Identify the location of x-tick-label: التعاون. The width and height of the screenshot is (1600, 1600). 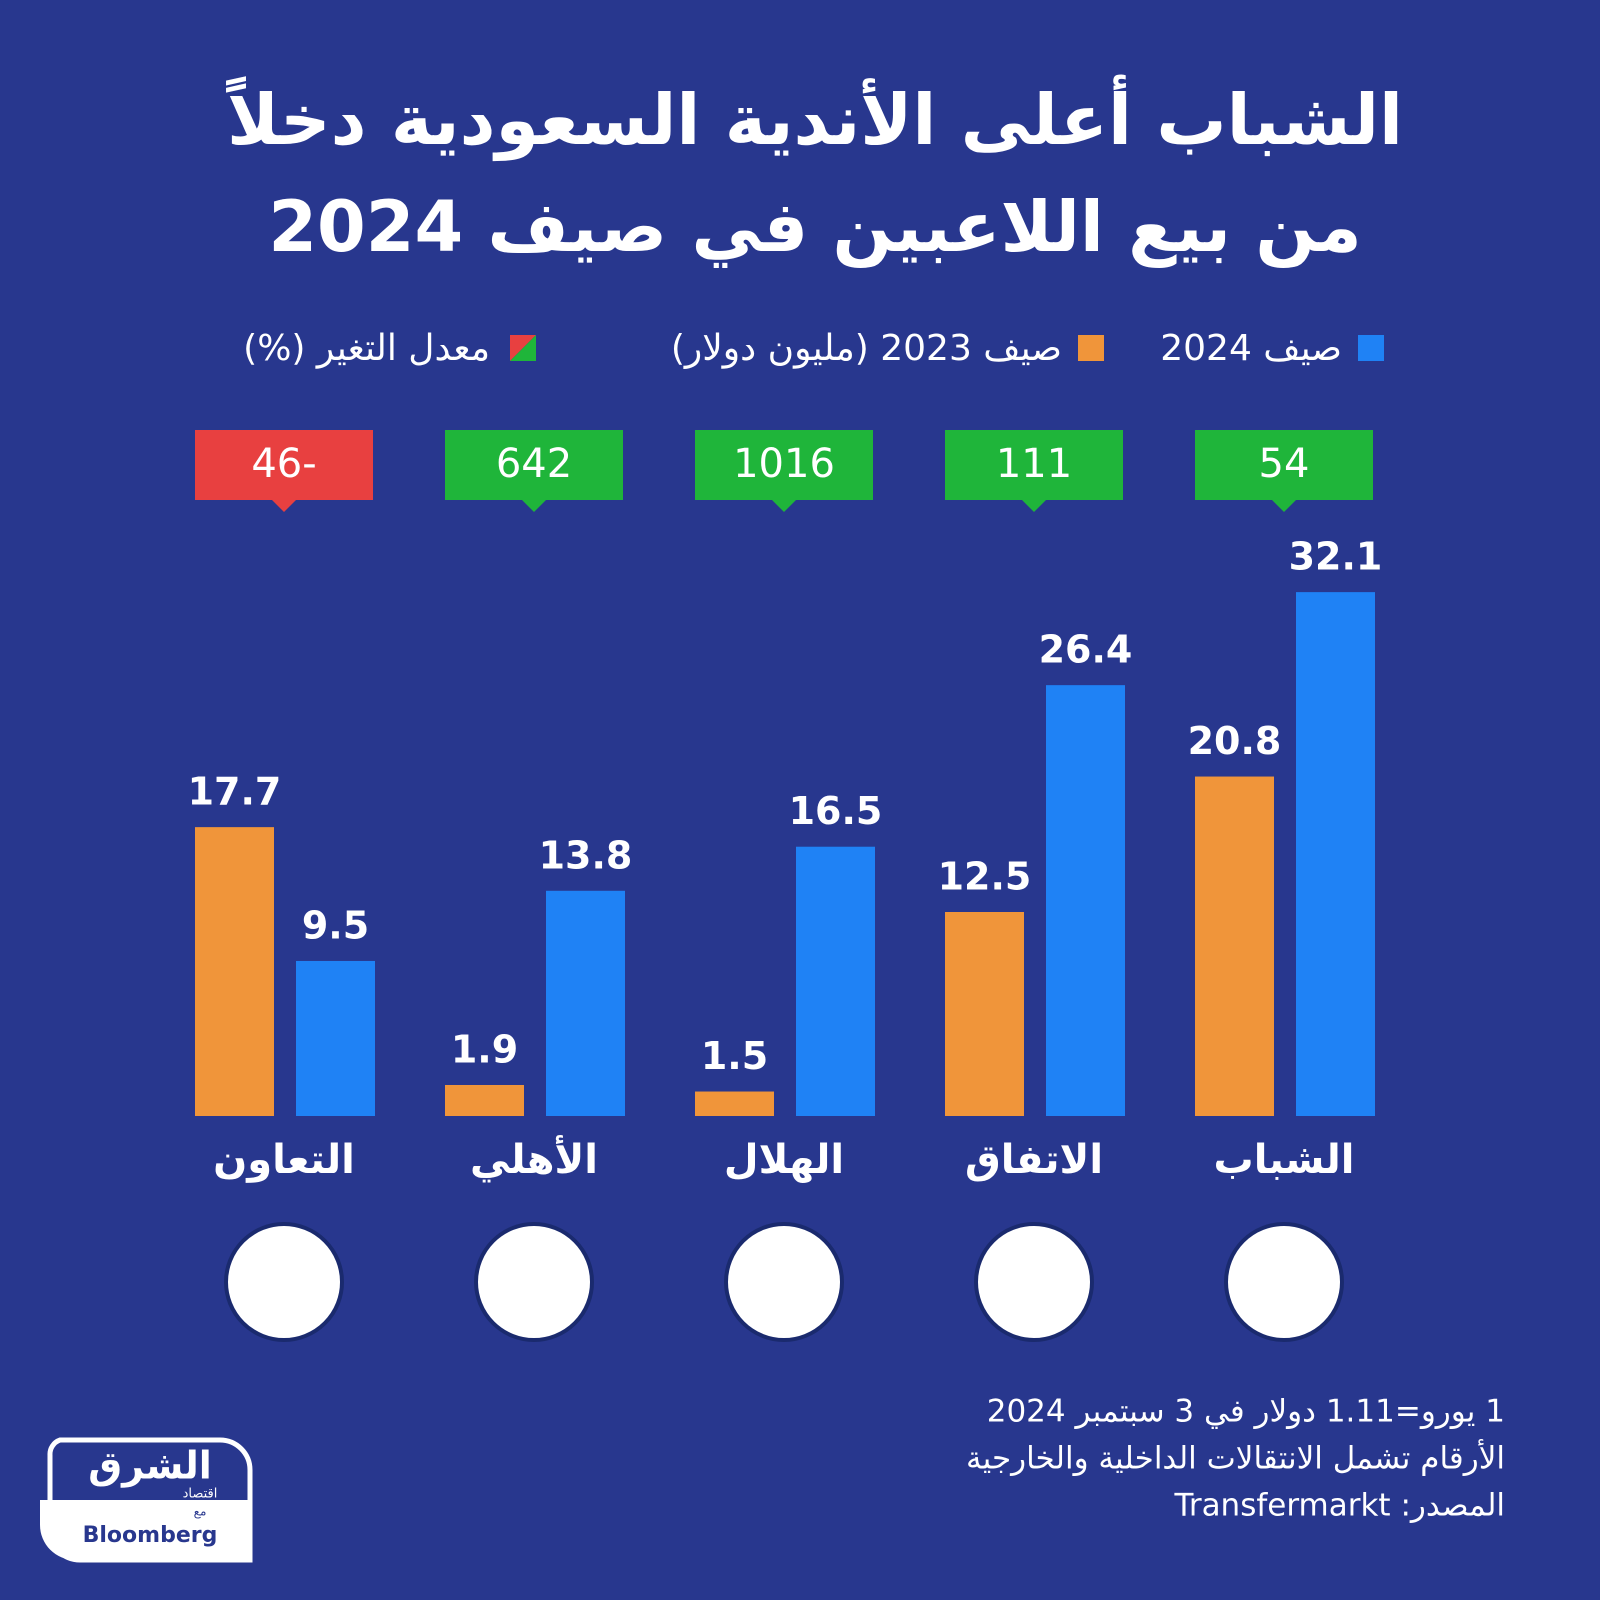
(284, 1160).